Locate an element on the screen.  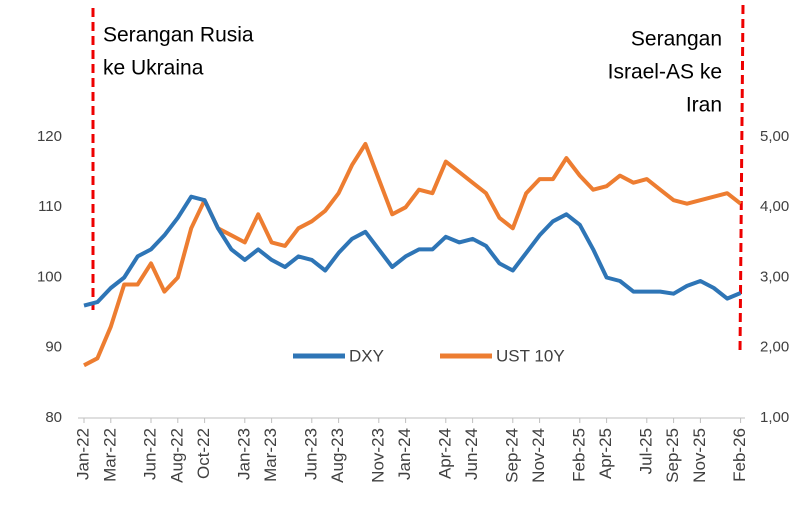
y2-tick-label: 3,00 is located at coordinates (774, 276).